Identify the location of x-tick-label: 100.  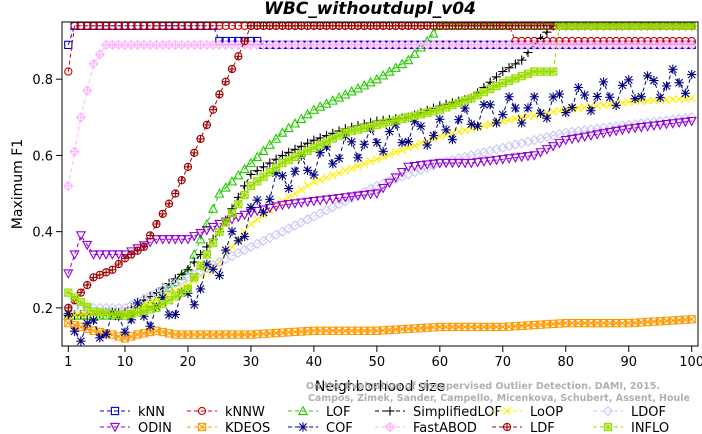
(690, 362).